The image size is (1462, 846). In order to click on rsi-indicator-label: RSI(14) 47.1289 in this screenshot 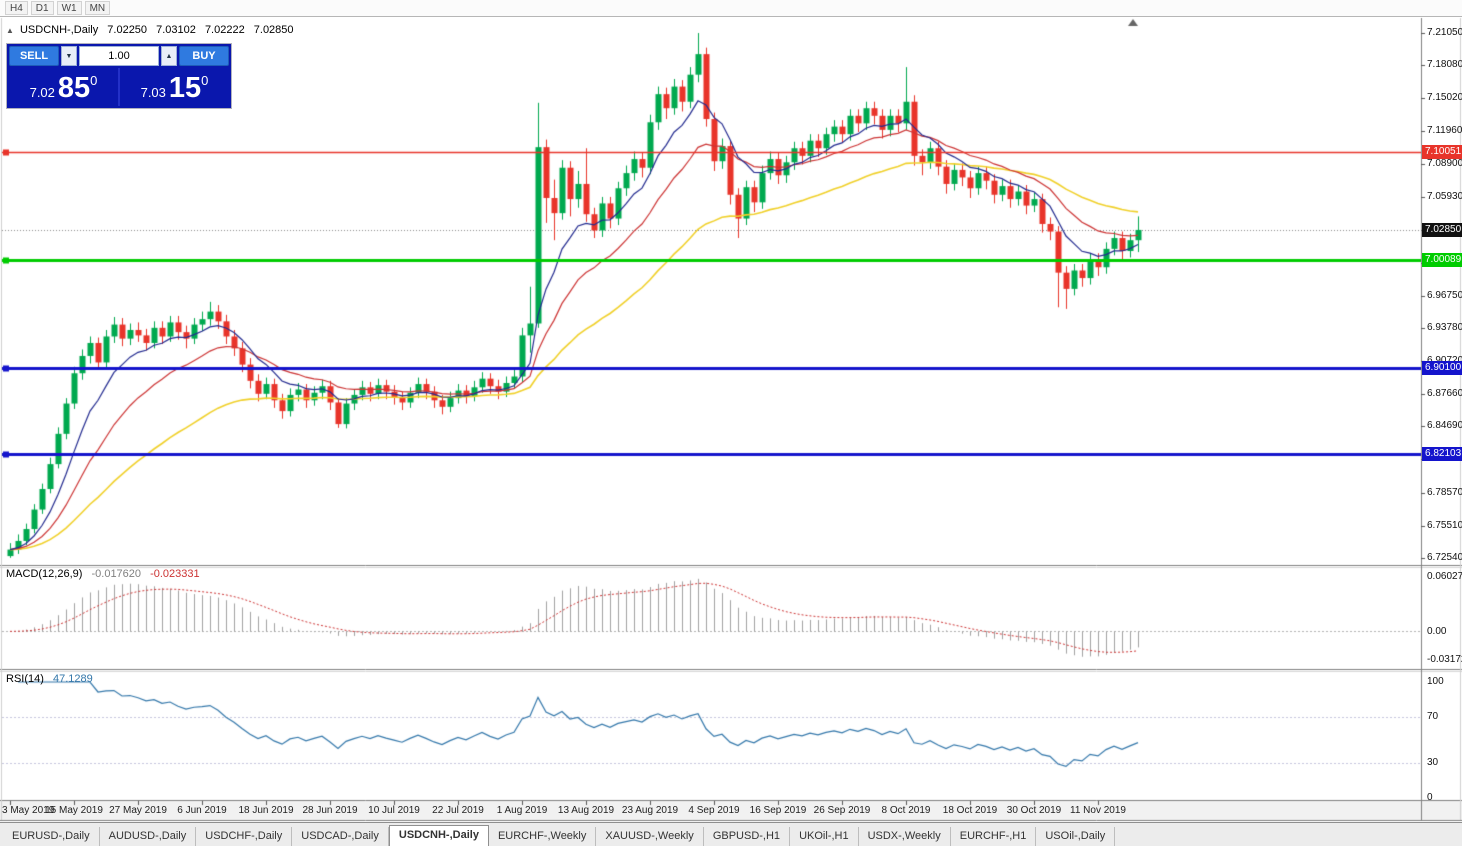, I will do `click(49, 679)`.